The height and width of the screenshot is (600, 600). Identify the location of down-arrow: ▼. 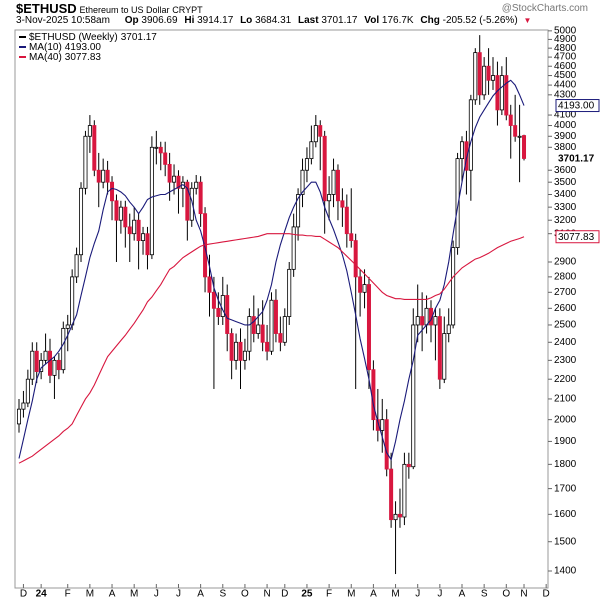
(527, 20).